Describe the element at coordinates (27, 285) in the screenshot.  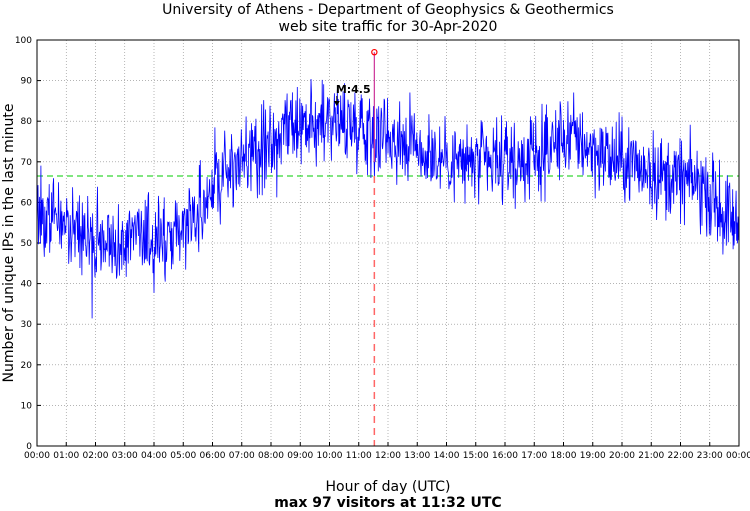
I see `y-tick-label: 40` at that location.